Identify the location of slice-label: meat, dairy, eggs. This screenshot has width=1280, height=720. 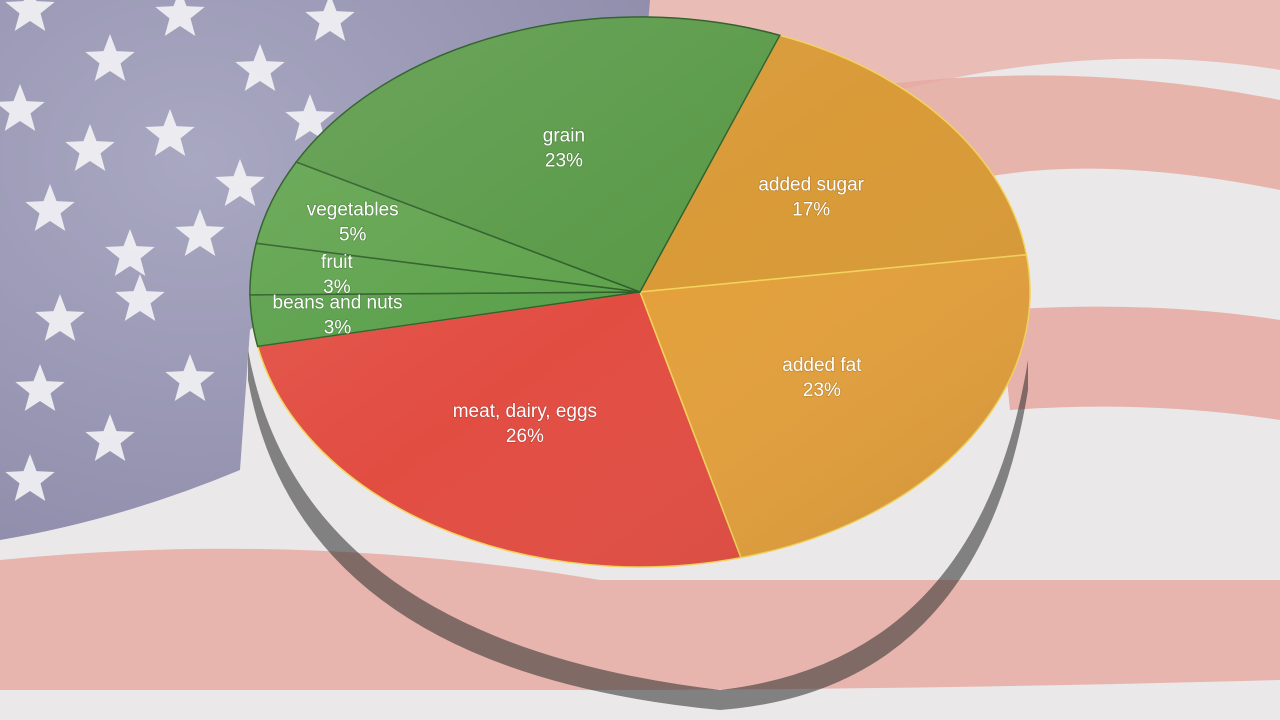
(525, 411).